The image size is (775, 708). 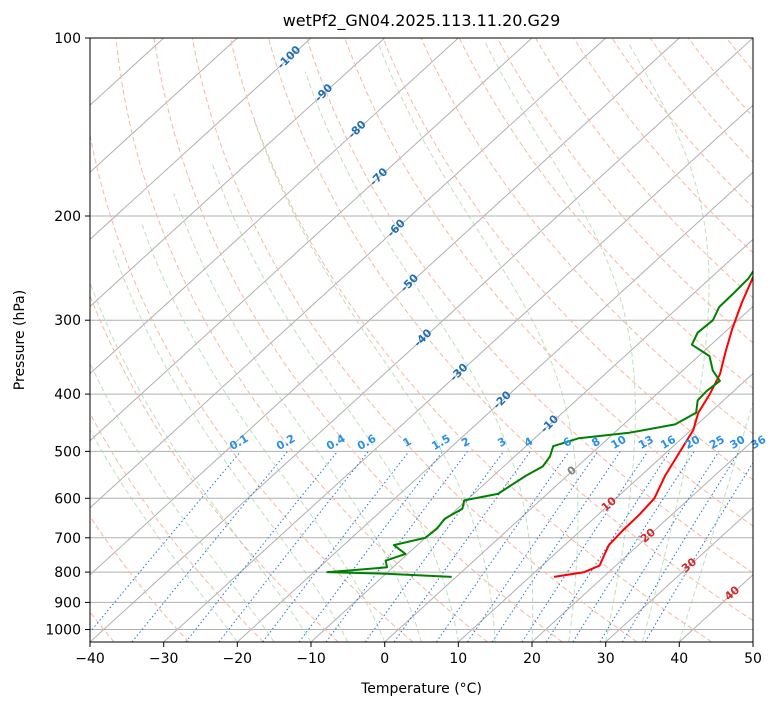 What do you see at coordinates (20, 340) in the screenshot?
I see `y-axis-label: Pressure (hPa)` at bounding box center [20, 340].